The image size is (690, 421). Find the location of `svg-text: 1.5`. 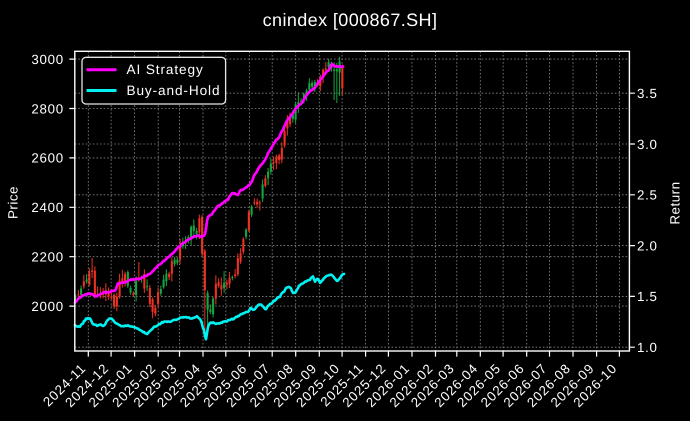

svg-text: 1.5 is located at coordinates (647, 296).